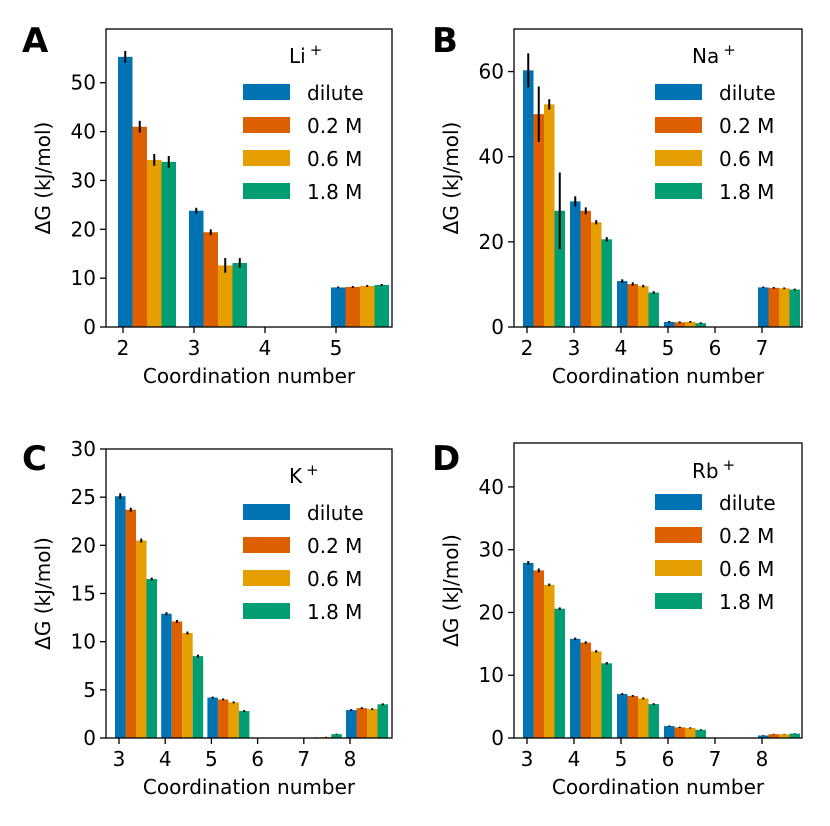  I want to click on y-tick-label: 50, so click(83, 83).